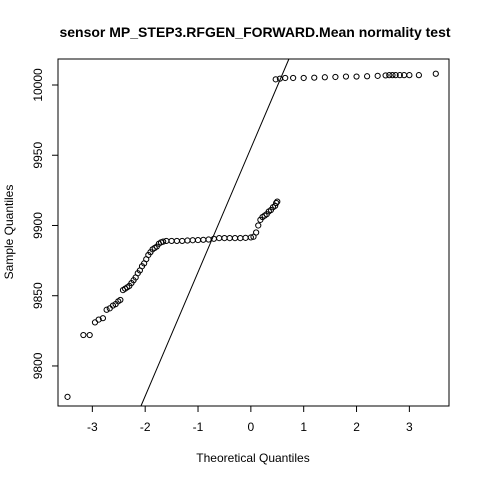 The height and width of the screenshot is (480, 480). What do you see at coordinates (356, 427) in the screenshot?
I see `x-tick-label: 2` at bounding box center [356, 427].